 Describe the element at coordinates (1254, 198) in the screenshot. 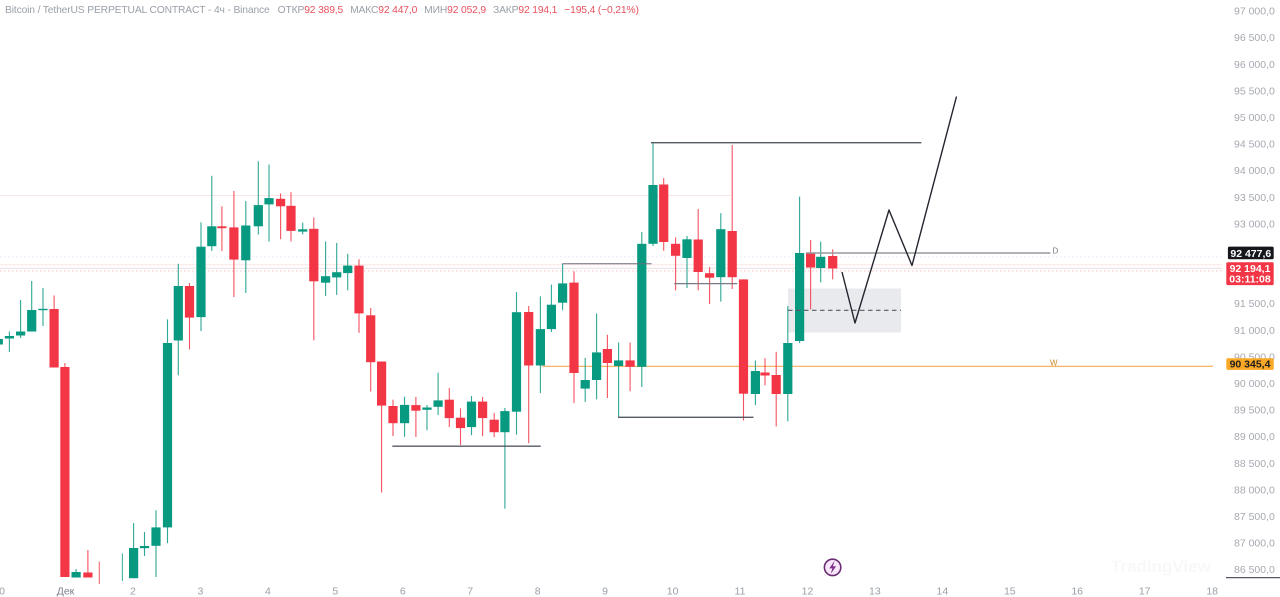

I see `svg-text: 93 500,0` at that location.